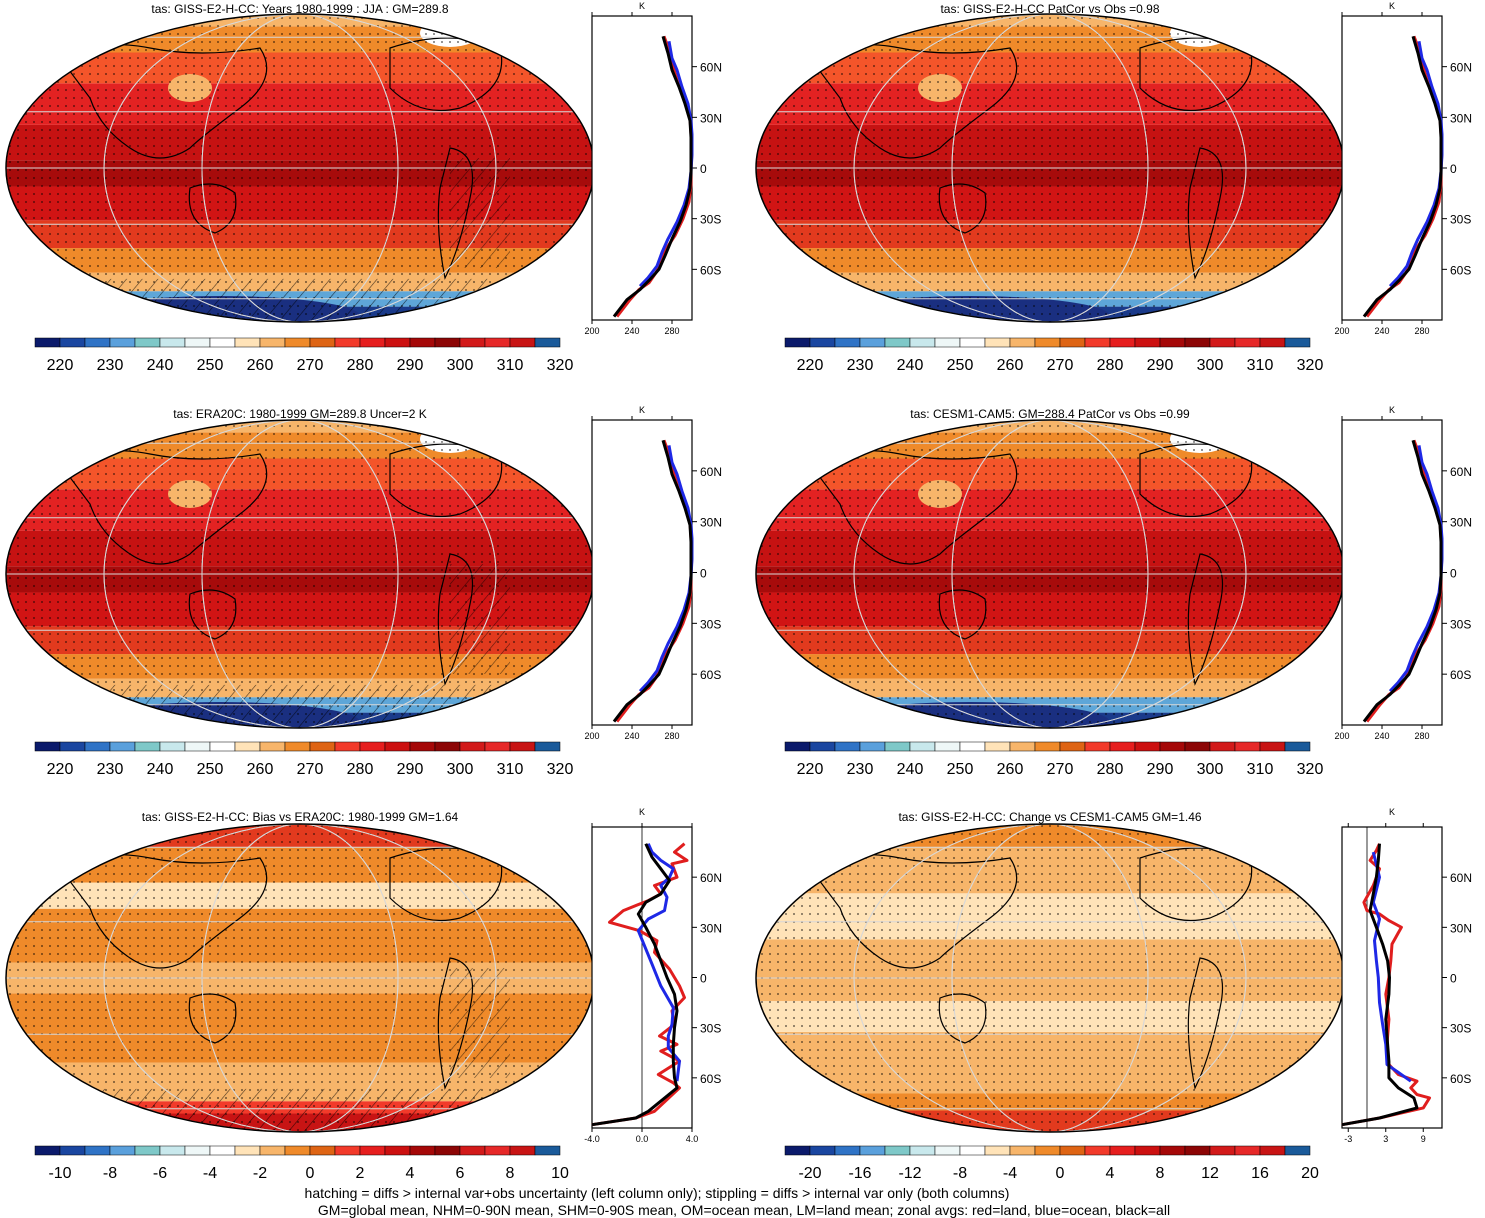  I want to click on colorbar-label: 240, so click(160, 769).